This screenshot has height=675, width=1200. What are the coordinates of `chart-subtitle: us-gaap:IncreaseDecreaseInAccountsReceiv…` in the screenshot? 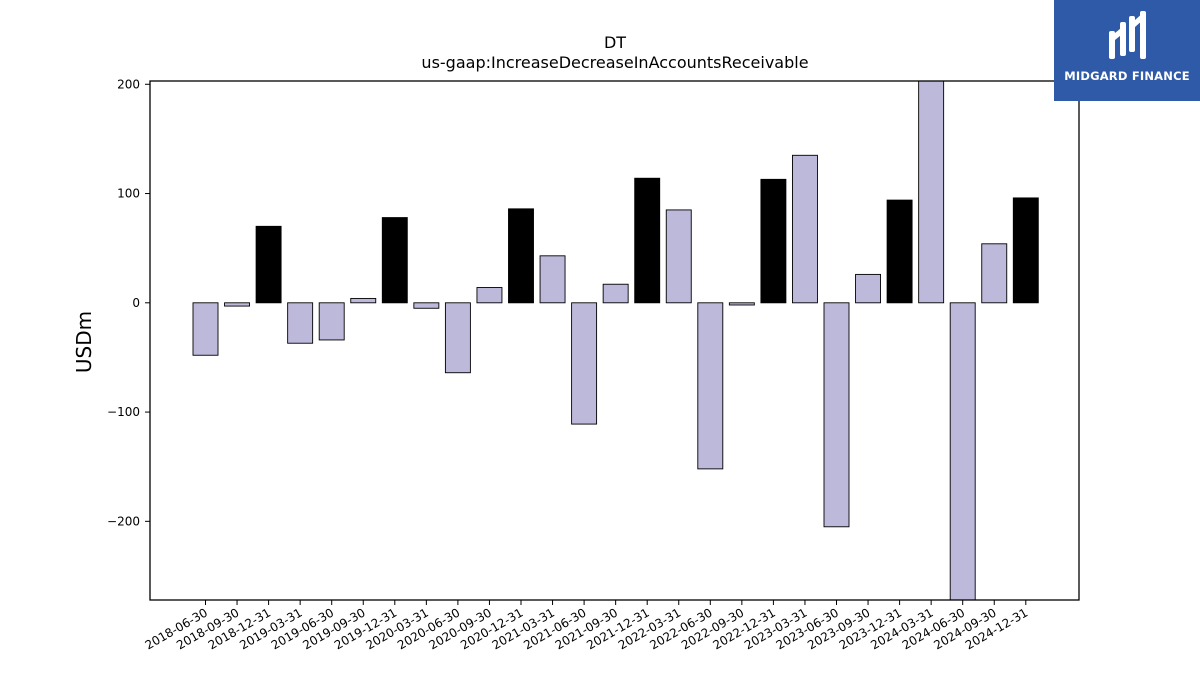 It's located at (614, 62).